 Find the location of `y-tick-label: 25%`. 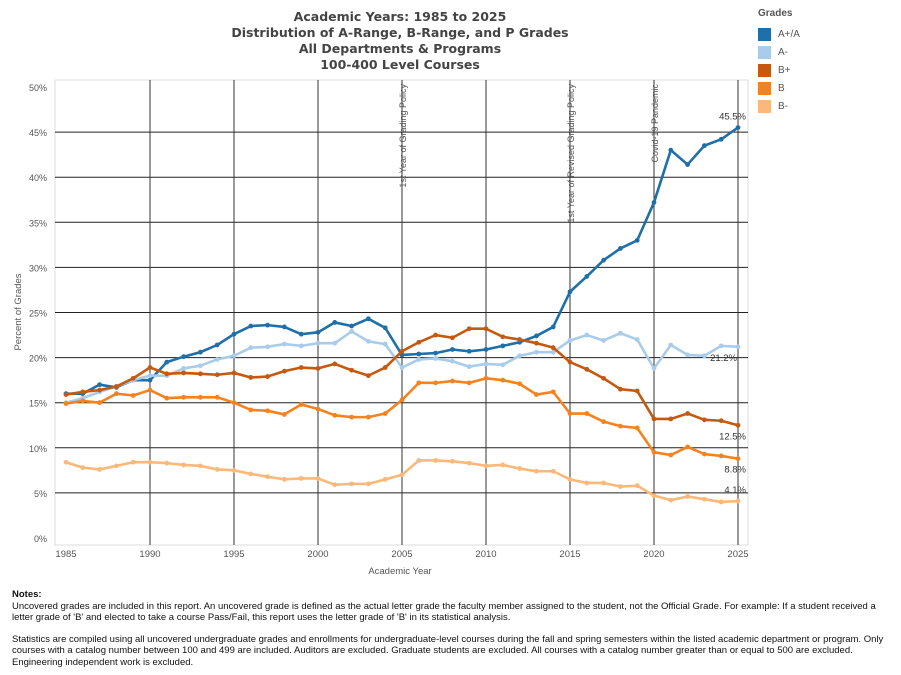

y-tick-label: 25% is located at coordinates (38, 314).